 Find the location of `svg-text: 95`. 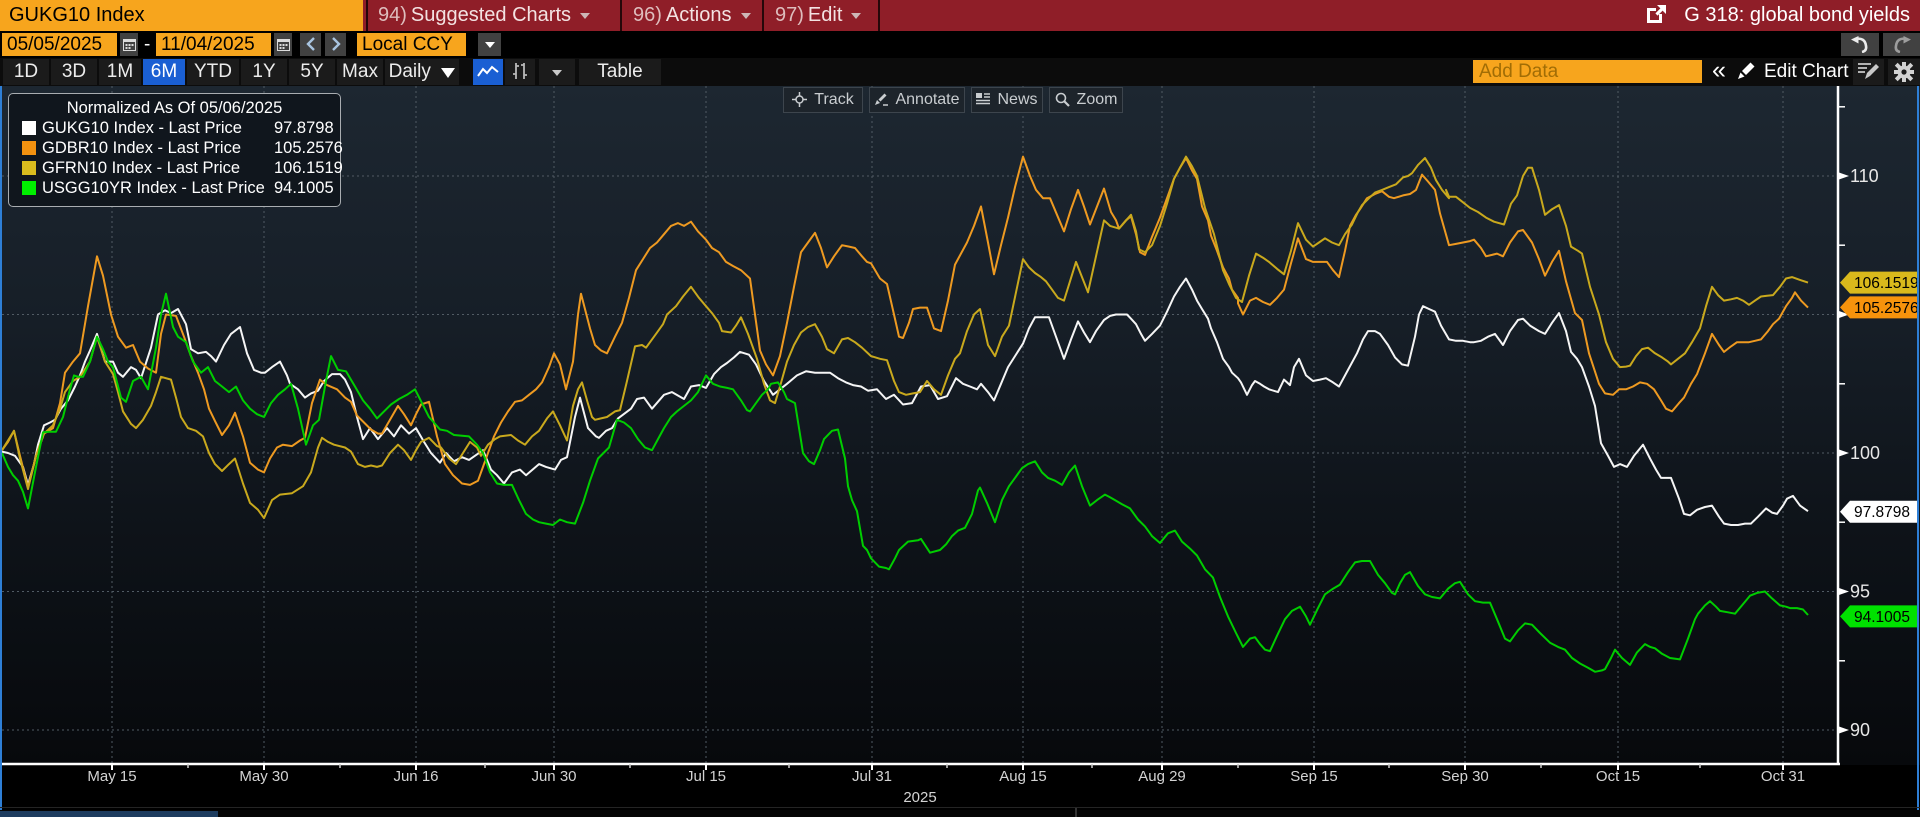

svg-text: 95 is located at coordinates (1860, 592).